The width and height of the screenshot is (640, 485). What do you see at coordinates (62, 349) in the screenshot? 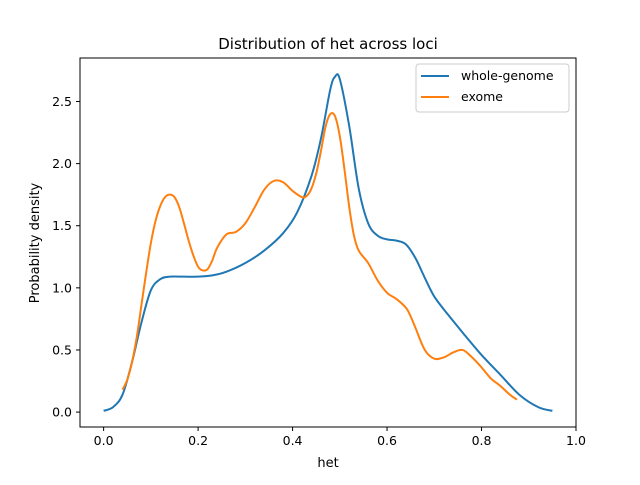
I see `y-tick-label: 0.5` at bounding box center [62, 349].